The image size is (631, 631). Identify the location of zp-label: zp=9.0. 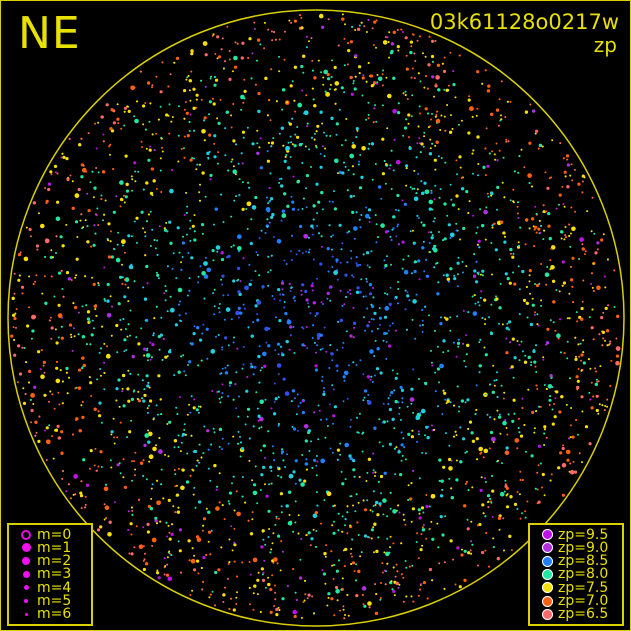
(583, 547).